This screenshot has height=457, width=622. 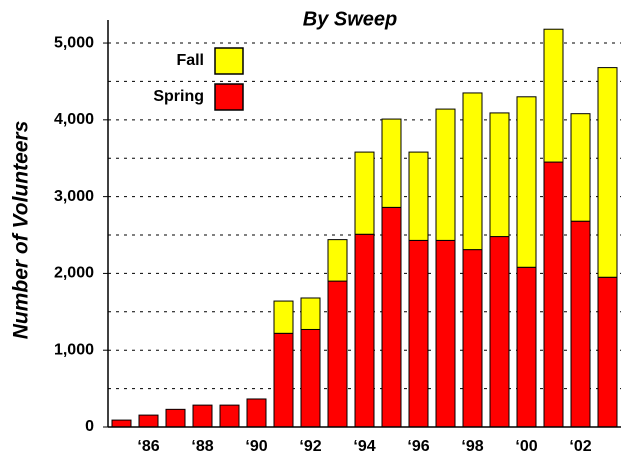 I want to click on legend-label: Fall, so click(x=190, y=60).